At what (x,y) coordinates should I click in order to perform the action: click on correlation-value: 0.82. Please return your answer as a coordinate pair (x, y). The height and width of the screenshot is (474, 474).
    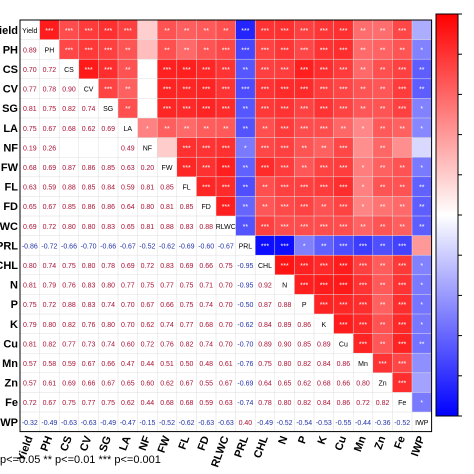
    Looking at the image, I should click on (69, 325).